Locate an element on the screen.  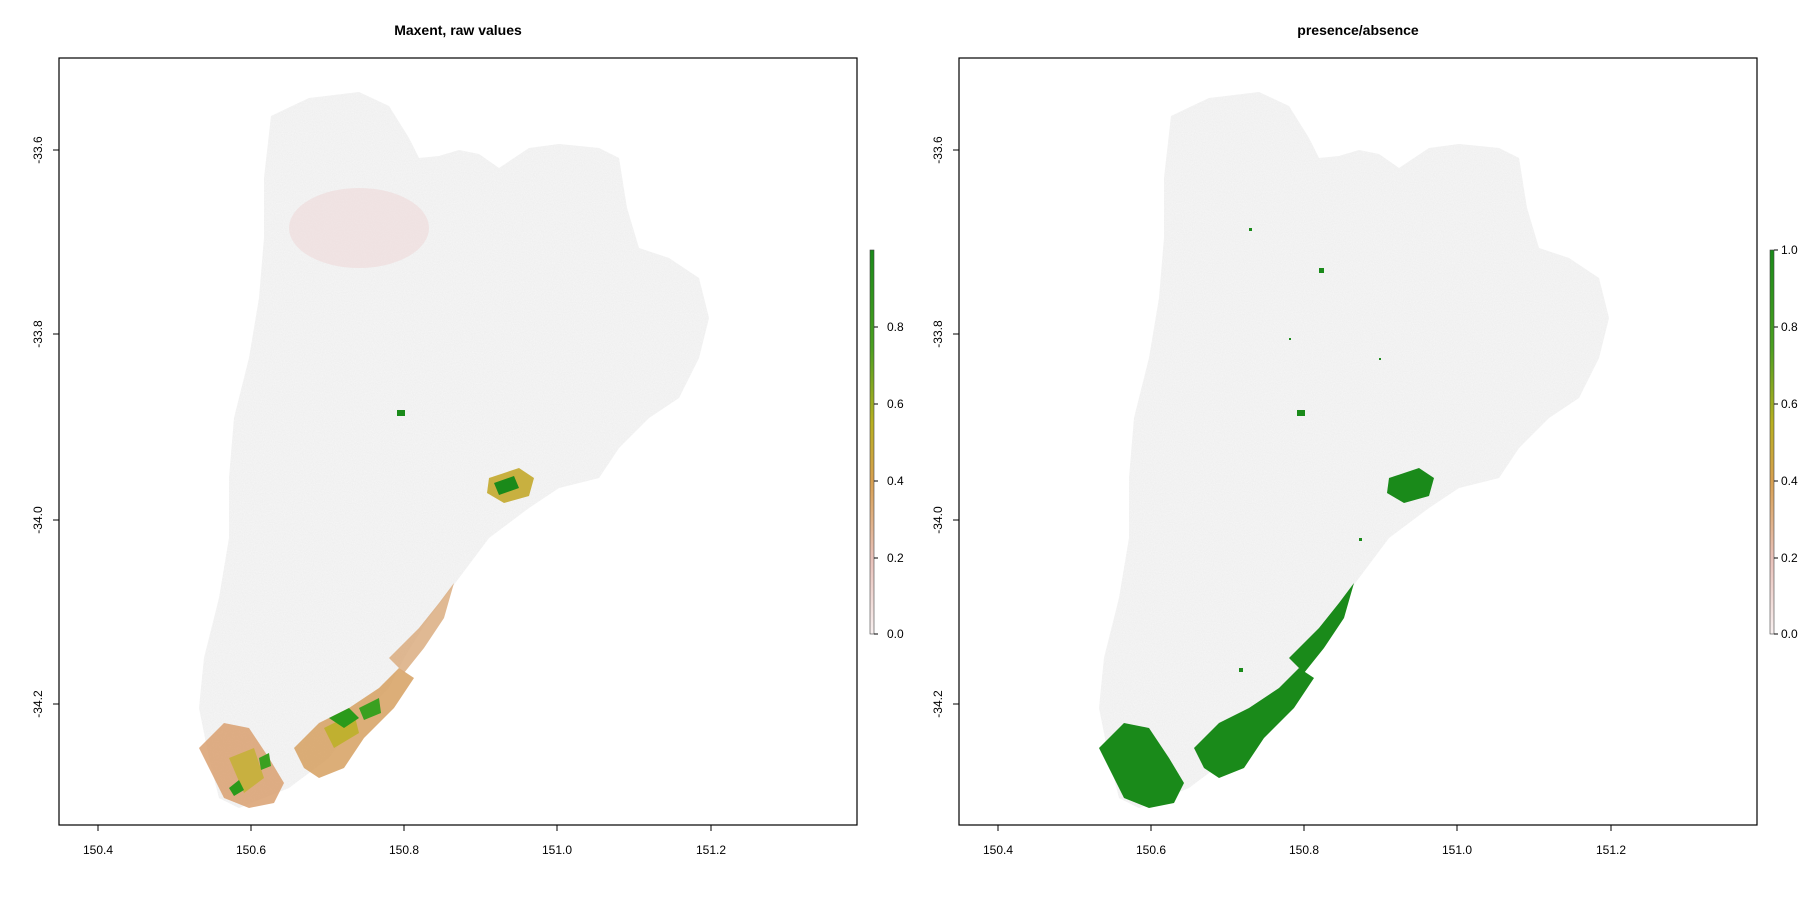
presence-cells is located at coordinates (1266, 518).